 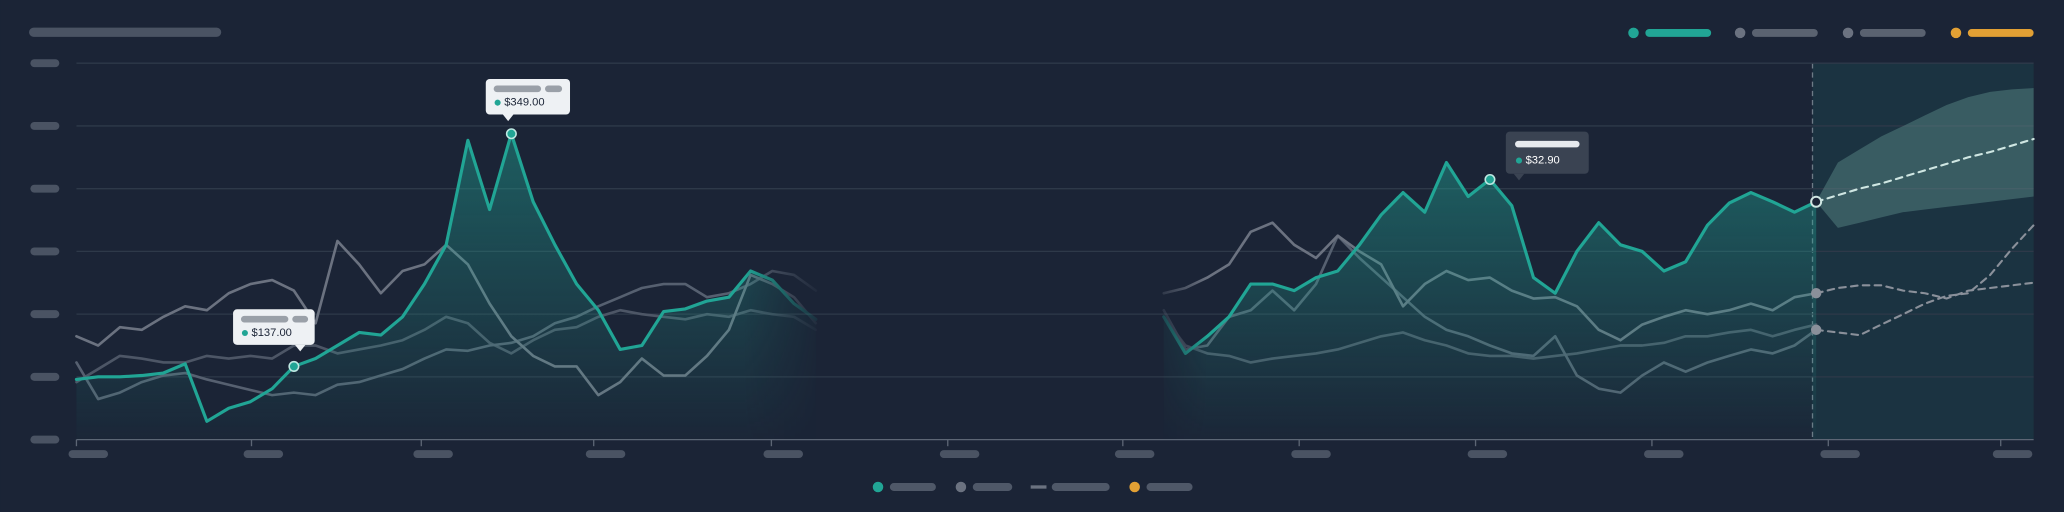 I want to click on title-placeholder, so click(x=125, y=32).